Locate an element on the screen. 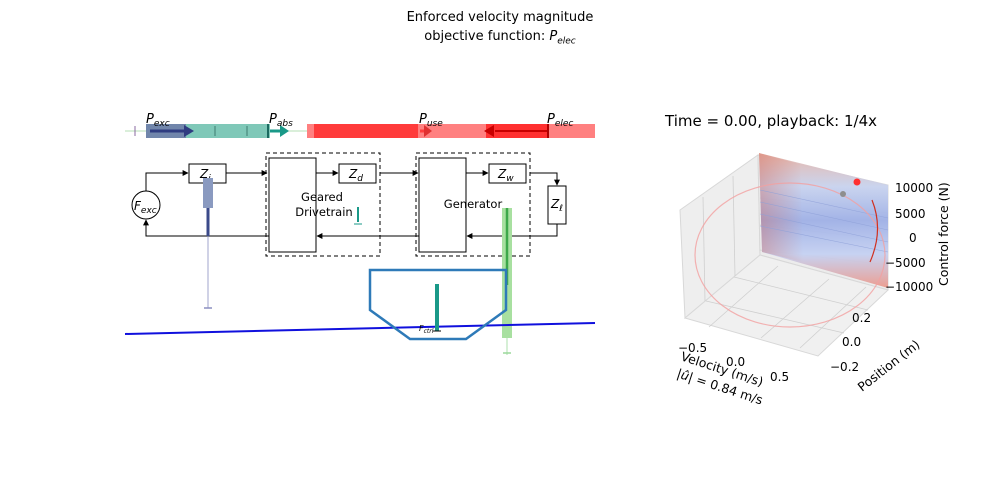  y-tick: 0.2 is located at coordinates (861, 318).